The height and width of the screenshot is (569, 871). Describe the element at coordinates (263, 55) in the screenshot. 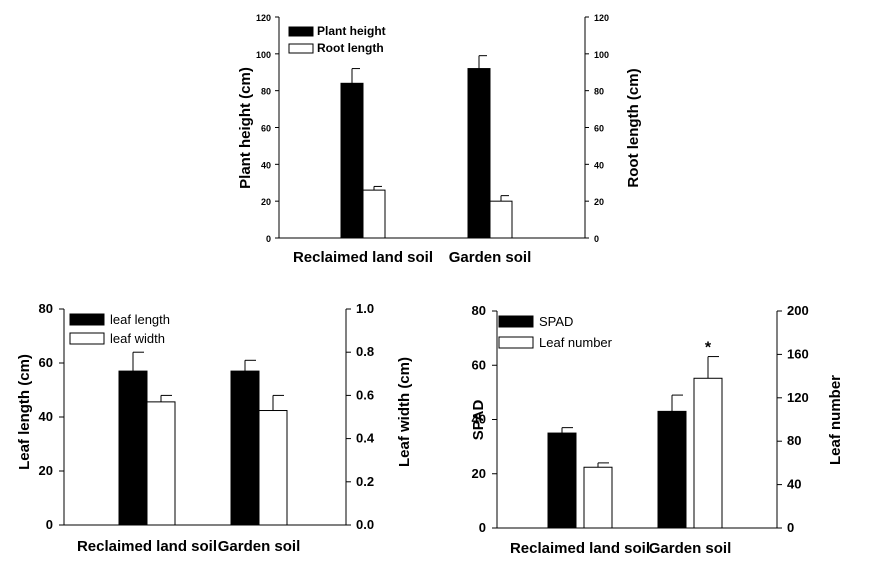

I see `left-tick-label: 100` at that location.